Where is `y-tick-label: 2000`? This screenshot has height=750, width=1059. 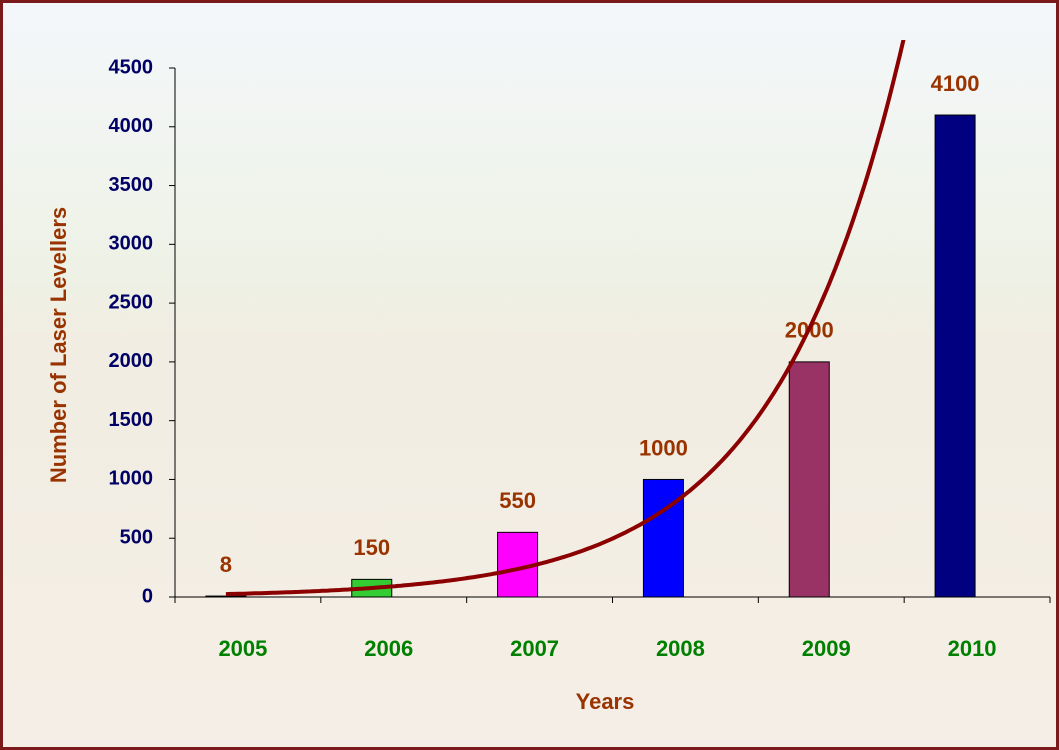 y-tick-label: 2000 is located at coordinates (131, 361).